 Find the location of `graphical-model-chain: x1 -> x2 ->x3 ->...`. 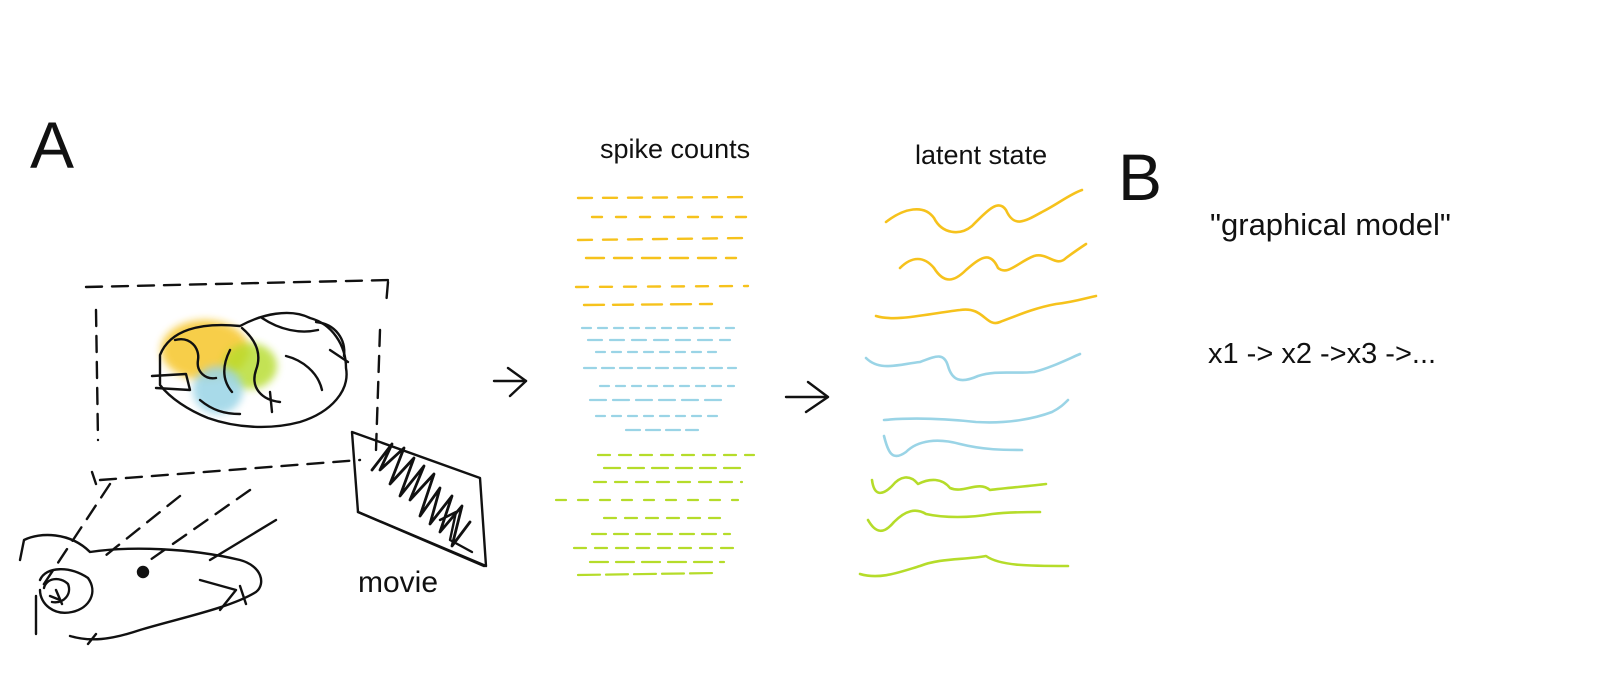

graphical-model-chain: x1 -> x2 ->x3 ->... is located at coordinates (1322, 354).